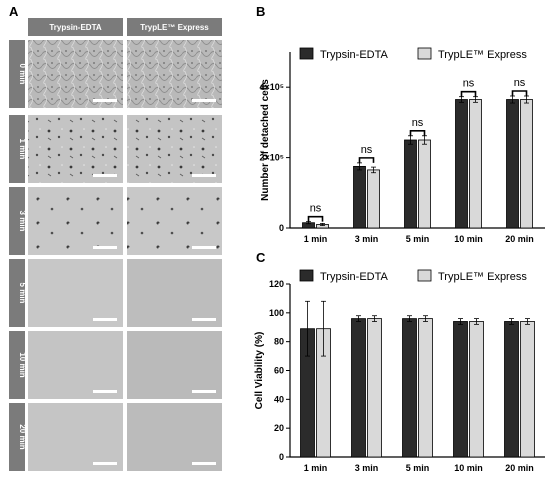  What do you see at coordinates (14, 11) in the screenshot?
I see `panel-letter-a: A` at bounding box center [14, 11].